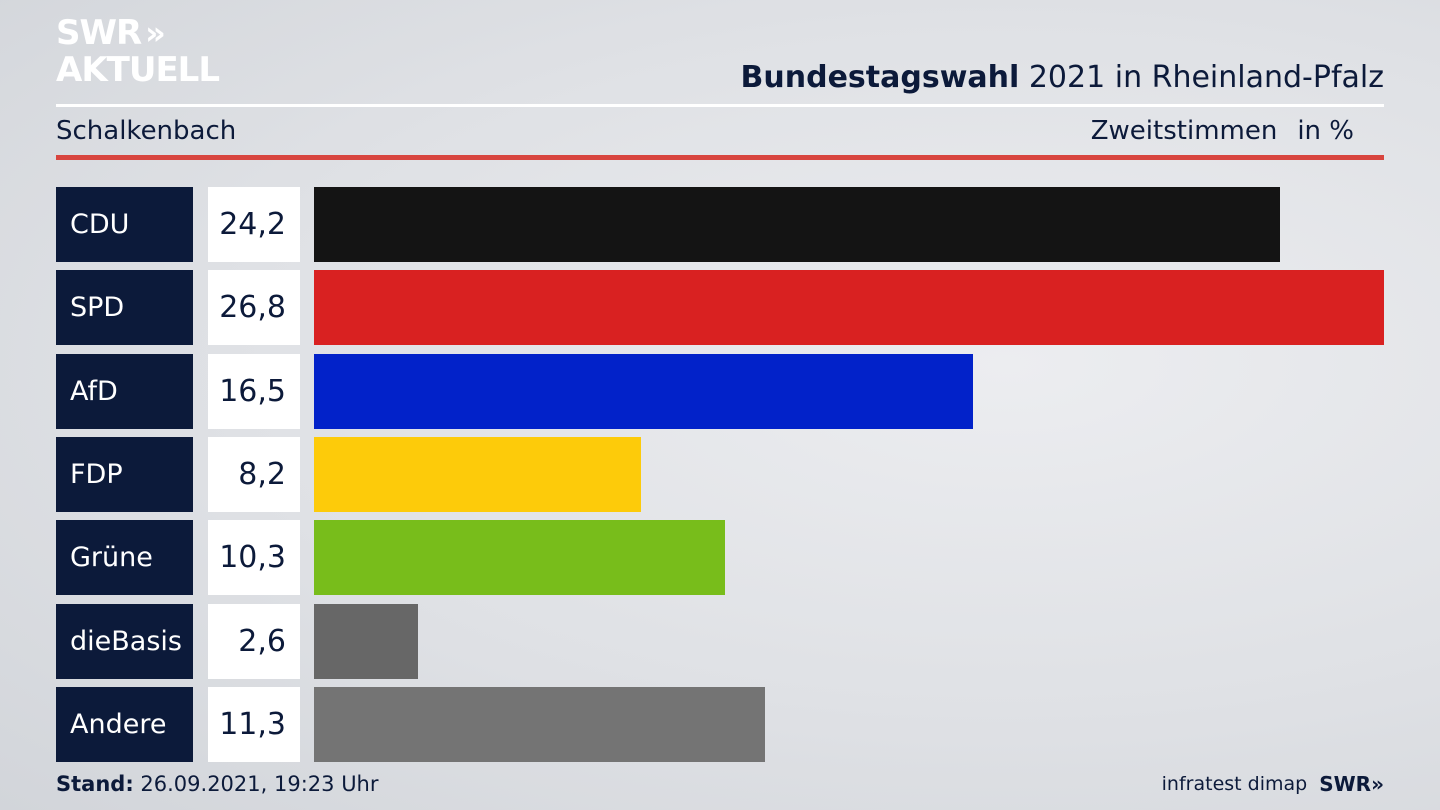 The height and width of the screenshot is (810, 1440). What do you see at coordinates (95, 784) in the screenshot?
I see `stand-label: Stand:` at bounding box center [95, 784].